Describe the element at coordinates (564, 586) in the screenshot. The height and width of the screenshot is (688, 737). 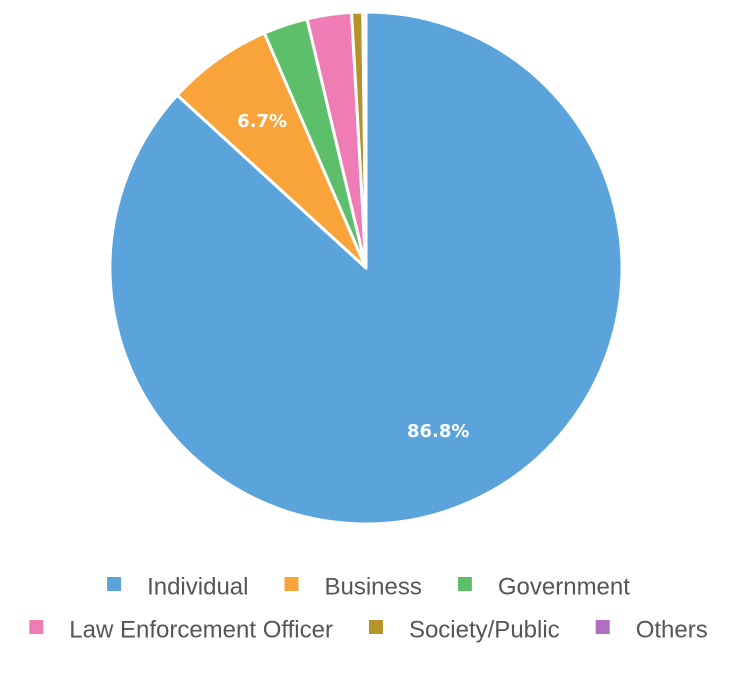
I see `legend-label-government: Government` at that location.